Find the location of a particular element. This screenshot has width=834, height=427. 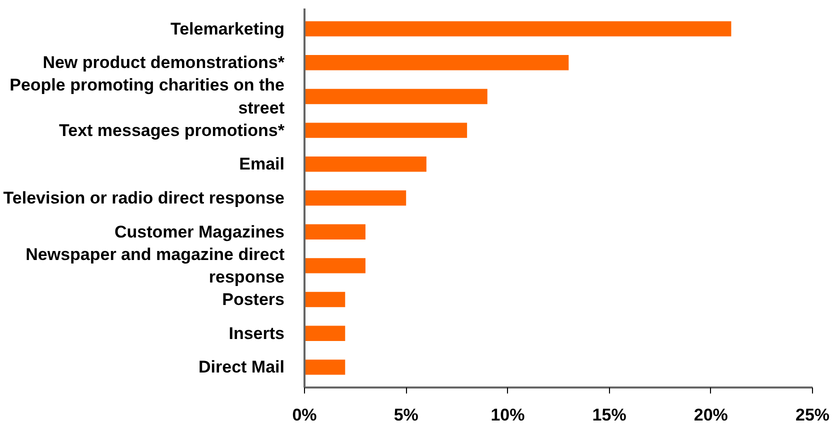

y-tick-label: Customer Magazines is located at coordinates (199, 232).